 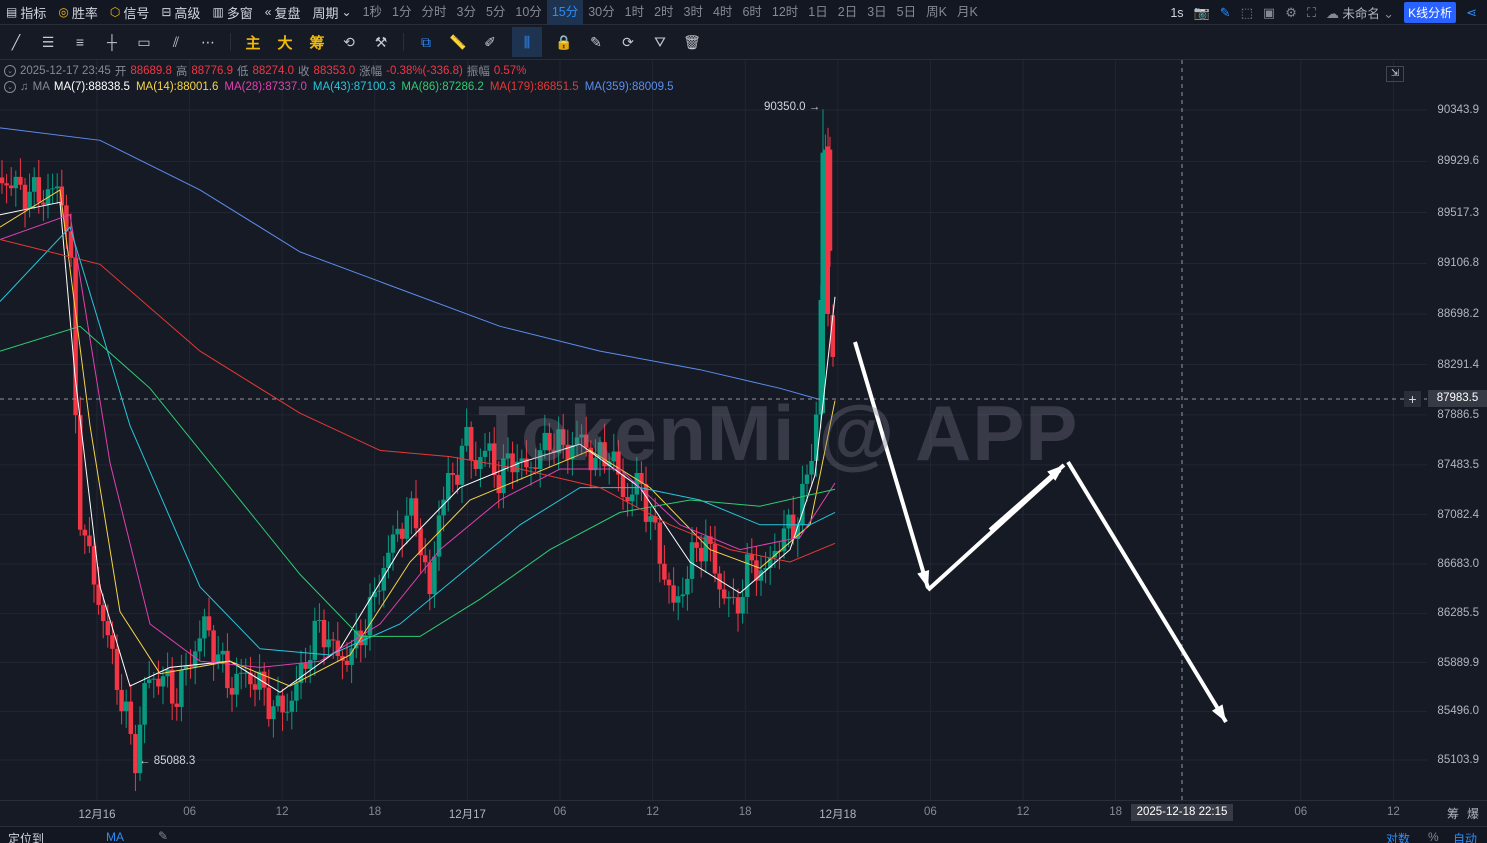 I want to click on pen-icon: ✐, so click(x=490, y=41).